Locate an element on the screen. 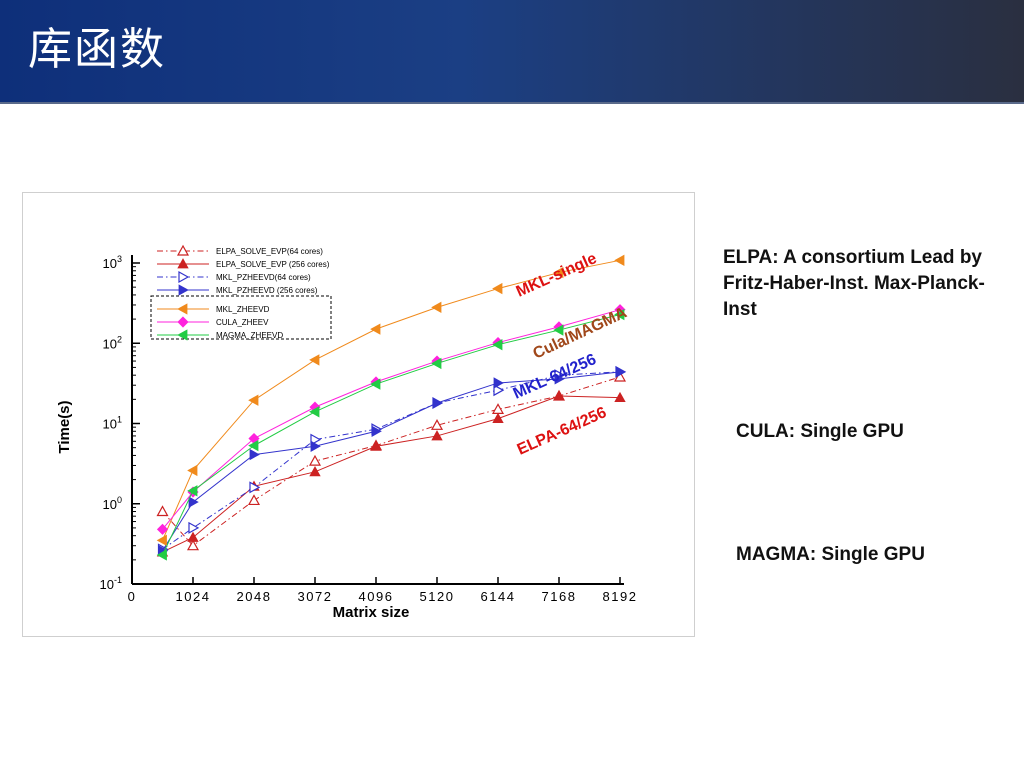  magma-note: MAGMA: Single GPU is located at coordinates (830, 554).